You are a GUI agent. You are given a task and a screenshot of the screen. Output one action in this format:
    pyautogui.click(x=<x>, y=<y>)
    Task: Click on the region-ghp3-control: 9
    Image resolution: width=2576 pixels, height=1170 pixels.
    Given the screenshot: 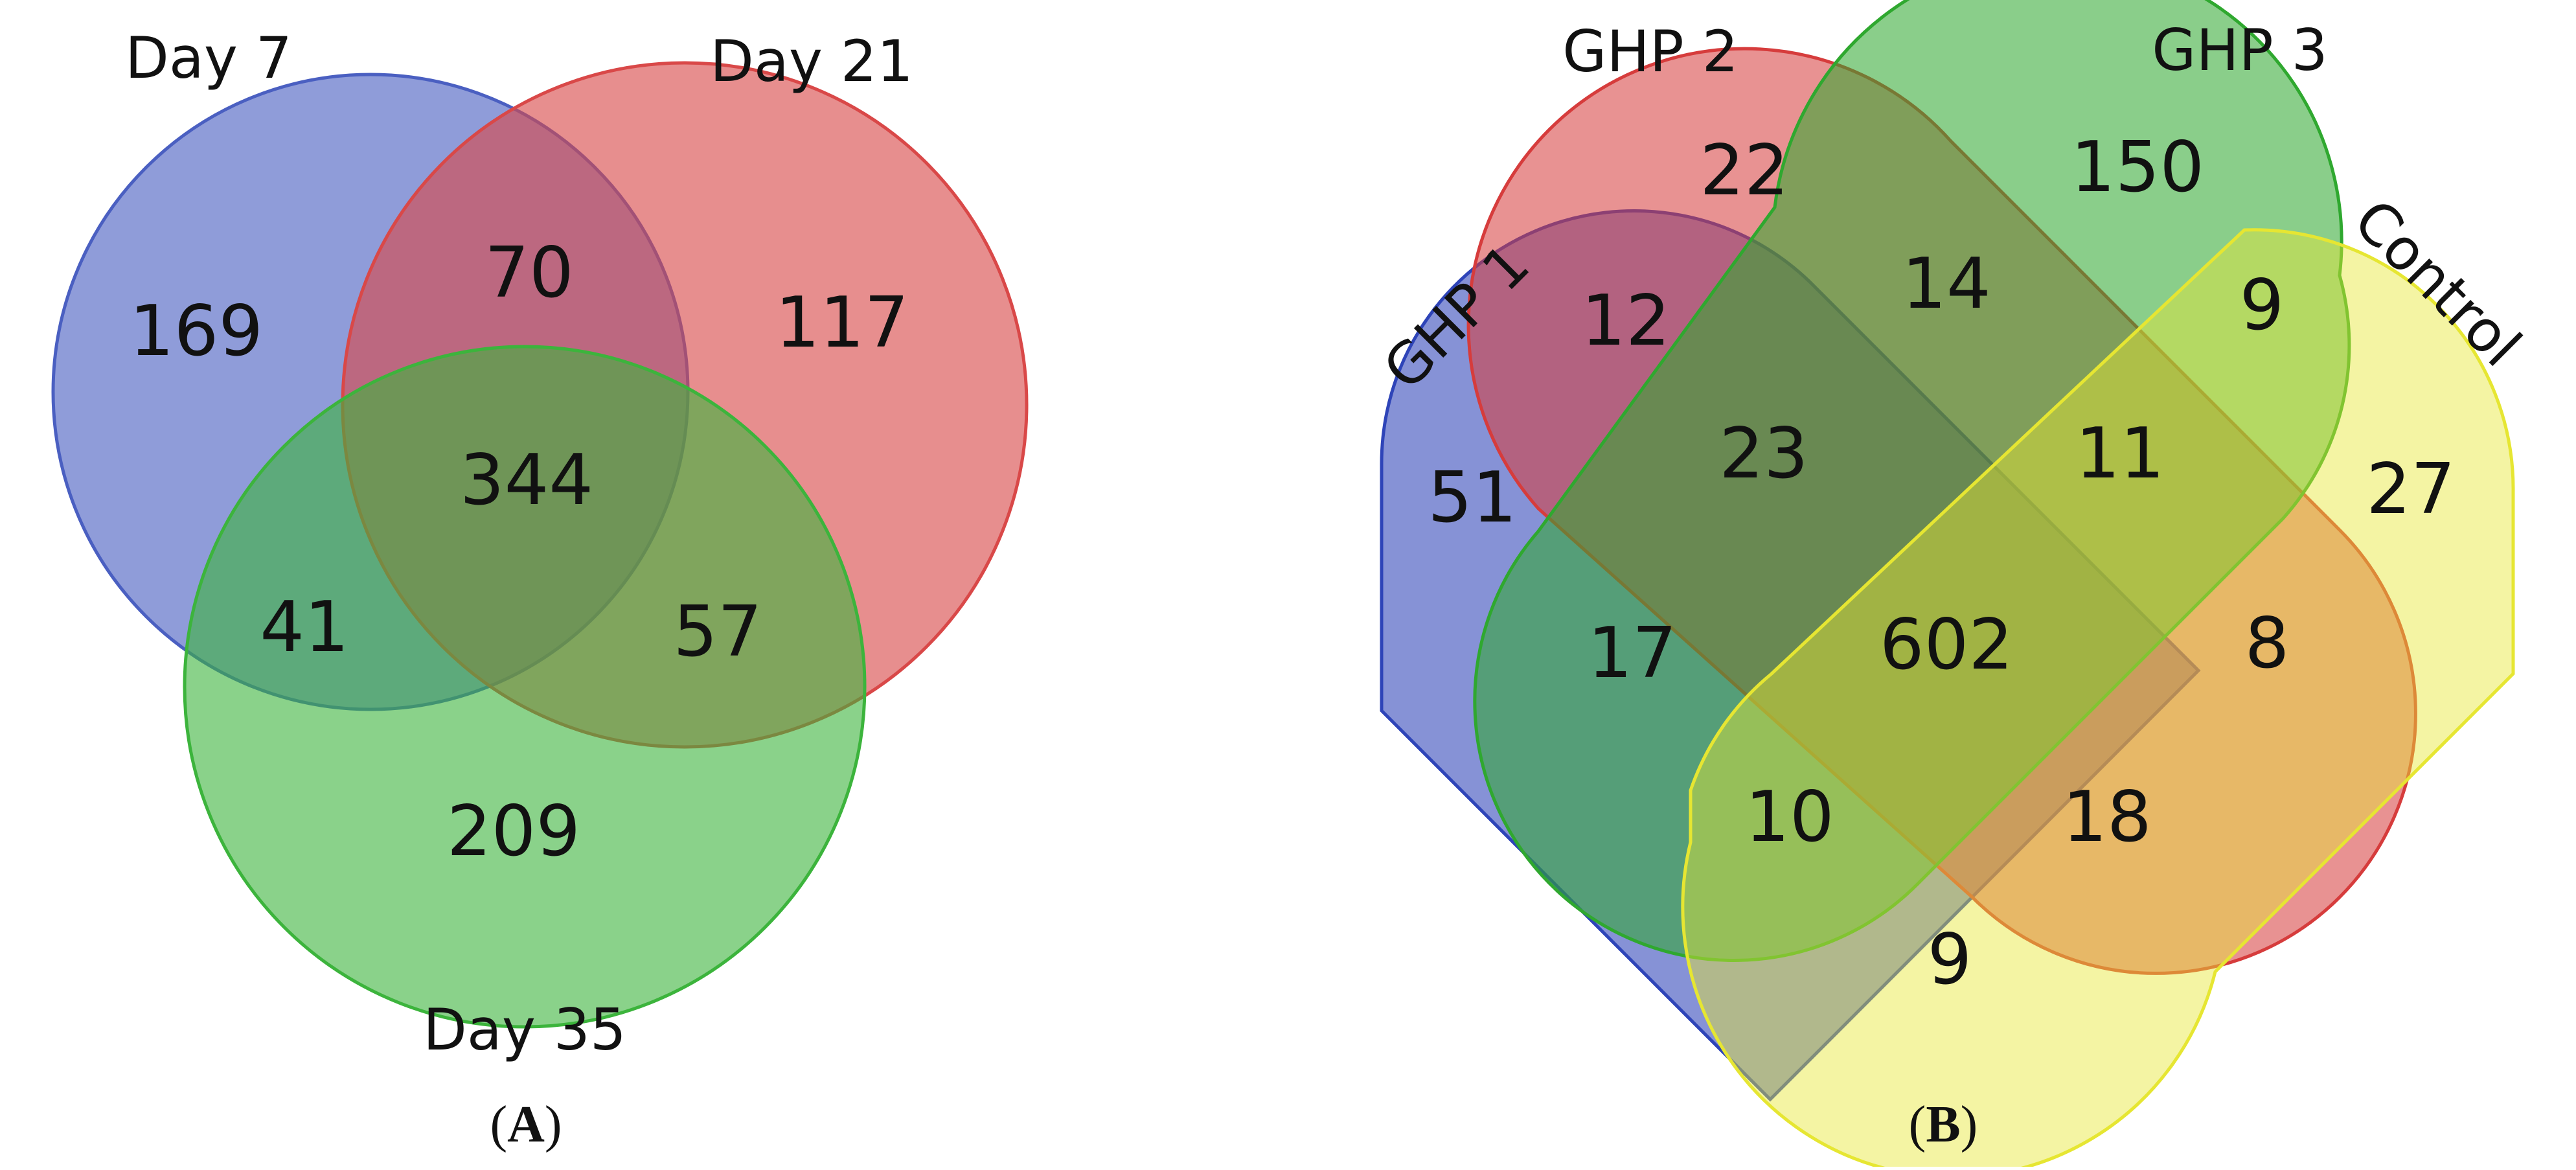 What is the action you would take?
    pyautogui.click(x=2262, y=305)
    